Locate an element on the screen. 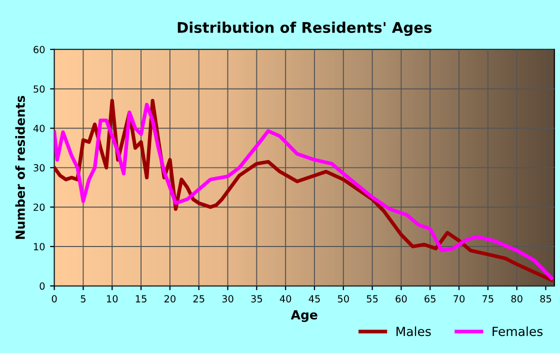 The image size is (560, 353). y-tick-label: 0 is located at coordinates (42, 286).